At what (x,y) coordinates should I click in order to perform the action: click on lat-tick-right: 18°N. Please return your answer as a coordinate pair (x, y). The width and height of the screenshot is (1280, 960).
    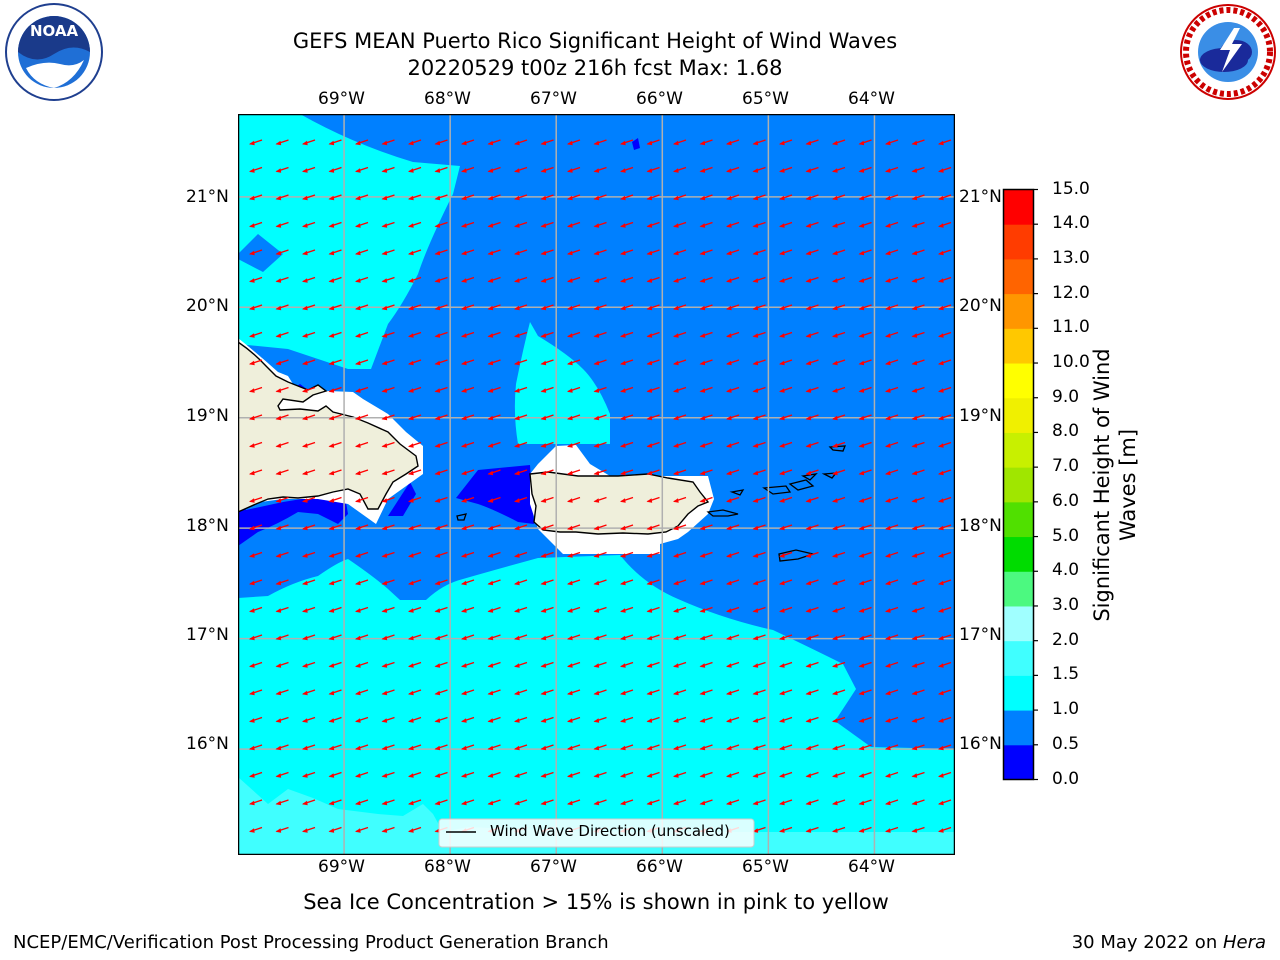
    Looking at the image, I should click on (980, 526).